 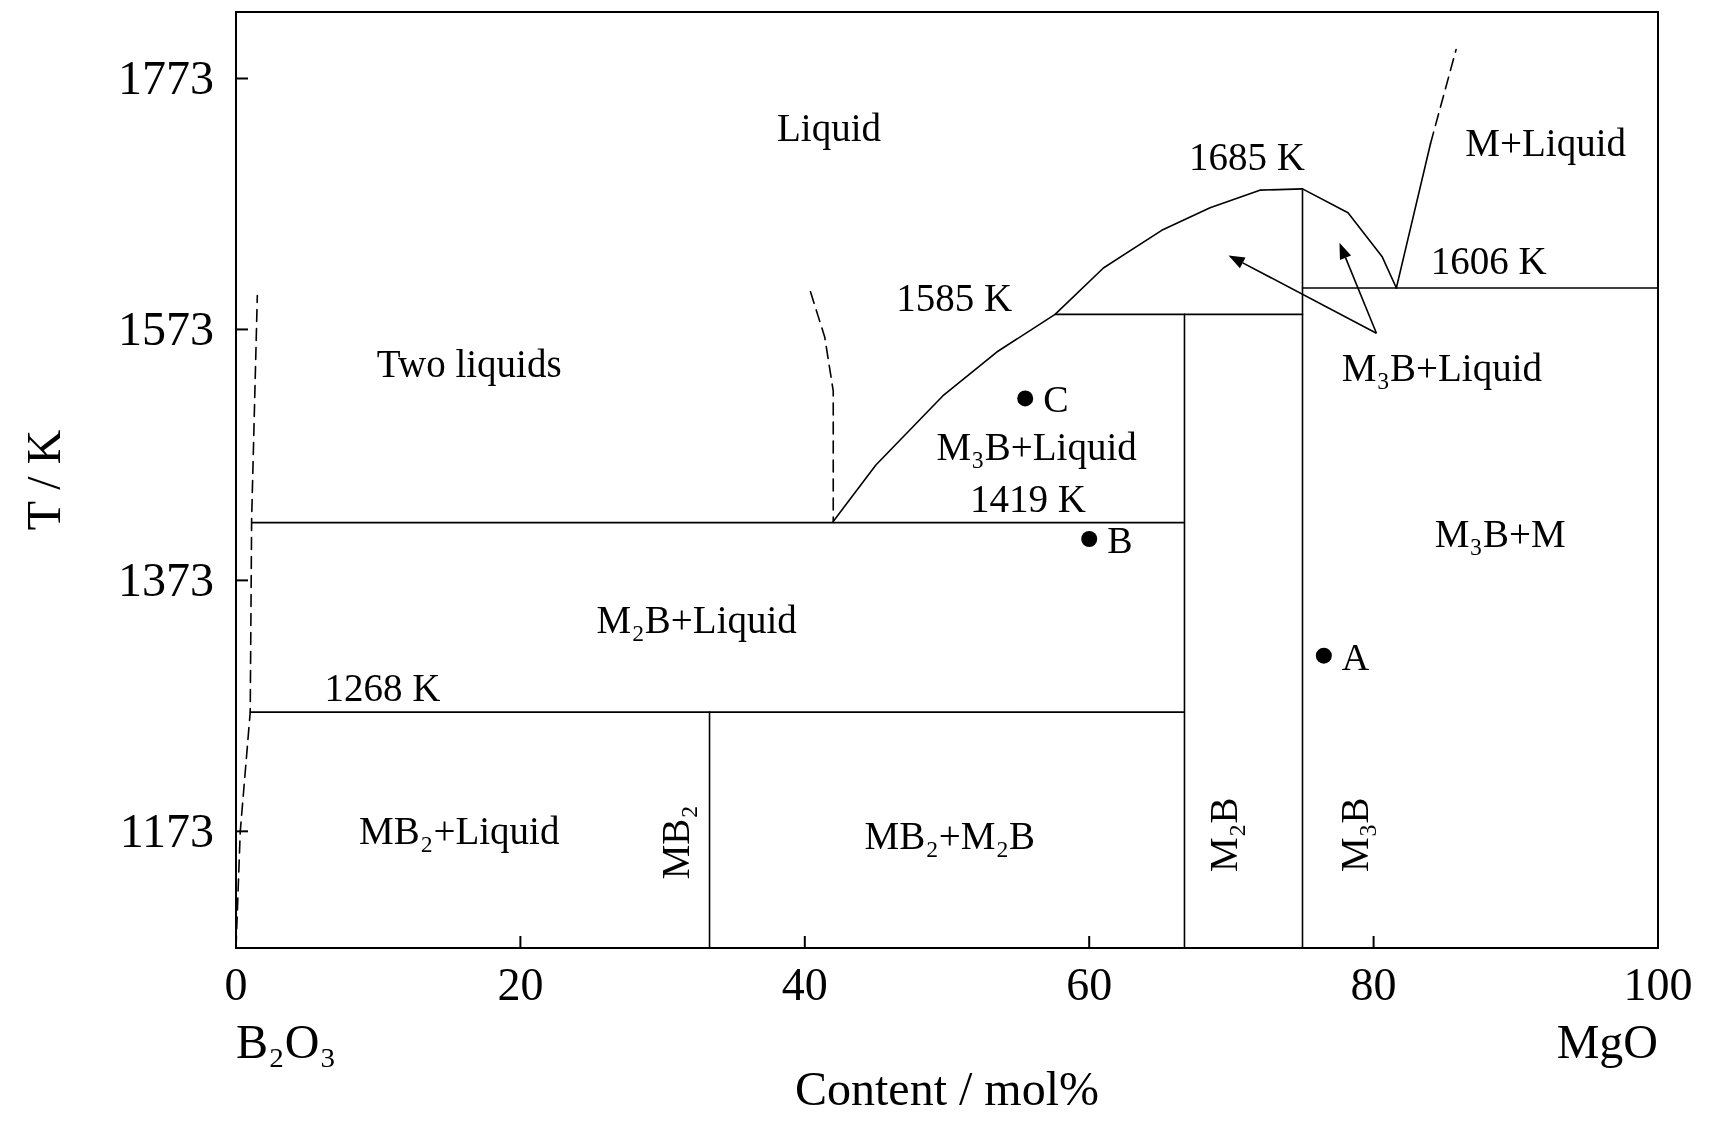 What do you see at coordinates (520, 984) in the screenshot?
I see `x-tick-label: 20` at bounding box center [520, 984].